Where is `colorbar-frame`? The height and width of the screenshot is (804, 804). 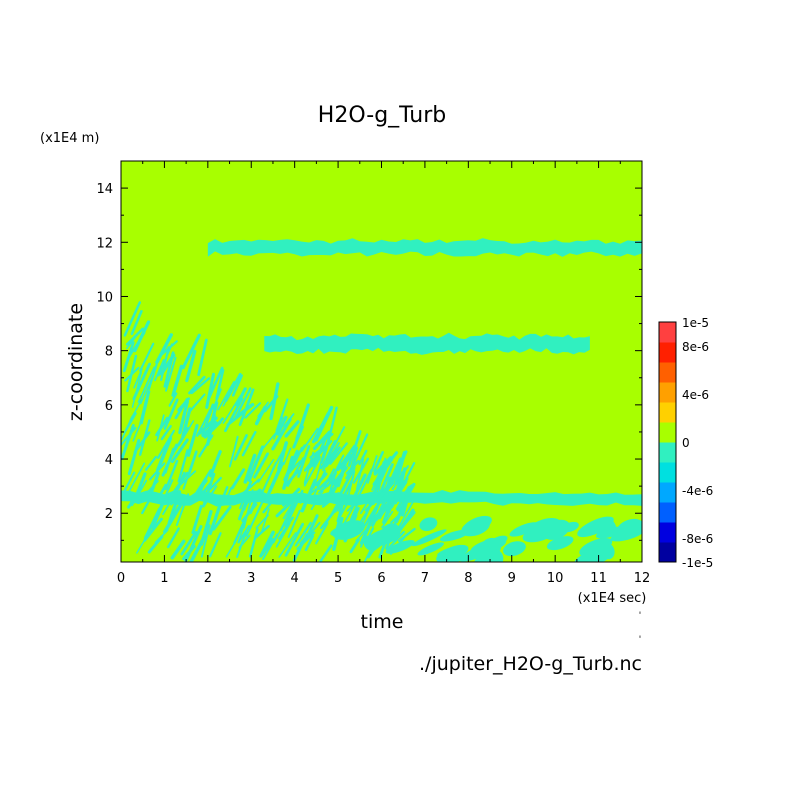
colorbar-frame is located at coordinates (667, 442).